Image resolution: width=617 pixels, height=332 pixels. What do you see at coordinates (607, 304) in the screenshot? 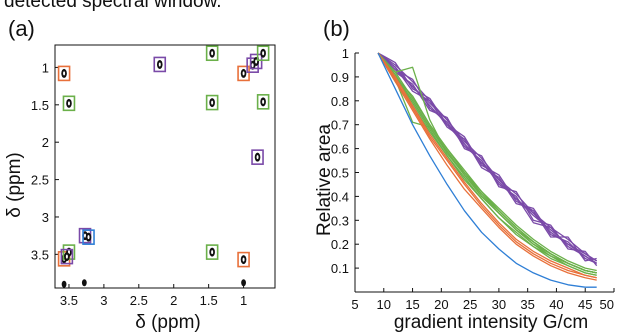
I see `panel-b-xtick-label: 50` at bounding box center [607, 304].